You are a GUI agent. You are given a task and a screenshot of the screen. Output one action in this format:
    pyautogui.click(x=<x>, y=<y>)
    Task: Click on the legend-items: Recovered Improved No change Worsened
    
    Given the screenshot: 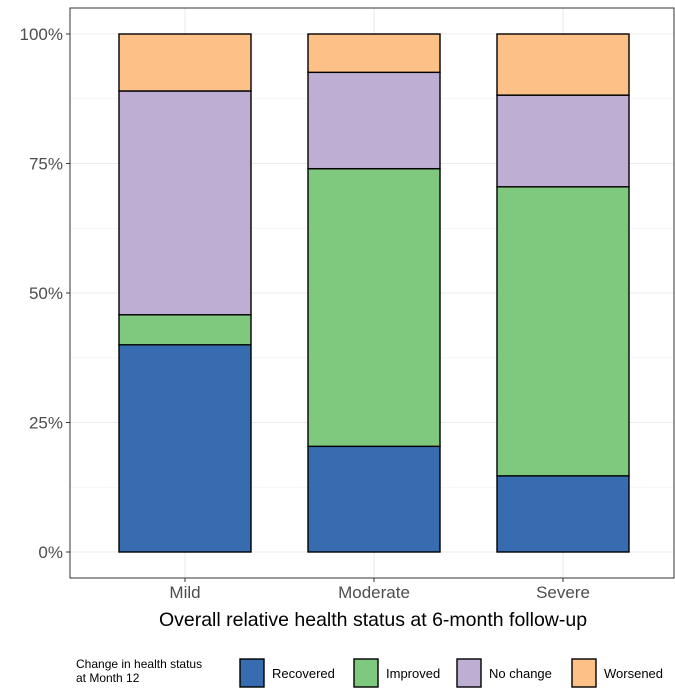 What is the action you would take?
    pyautogui.click(x=451, y=673)
    